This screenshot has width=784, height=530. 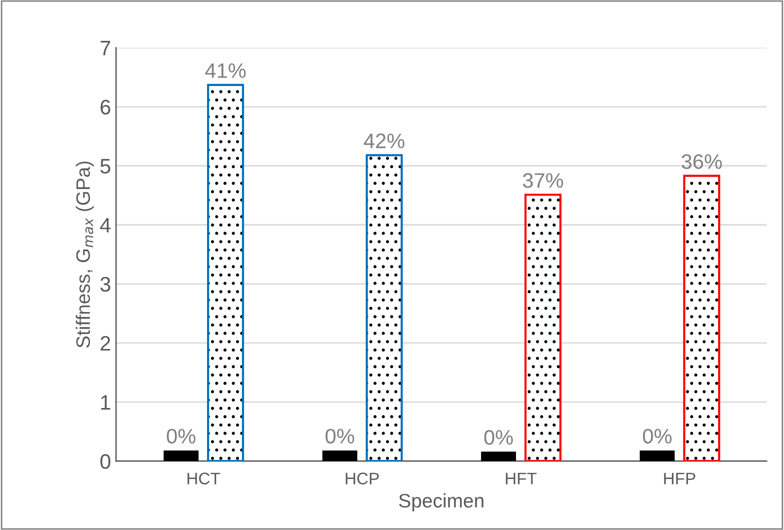 What do you see at coordinates (105, 284) in the screenshot?
I see `y-tick-label: 3` at bounding box center [105, 284].